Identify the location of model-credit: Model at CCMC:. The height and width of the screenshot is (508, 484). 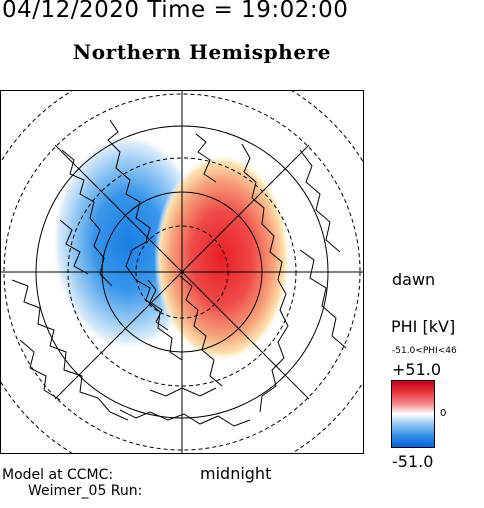
(58, 475).